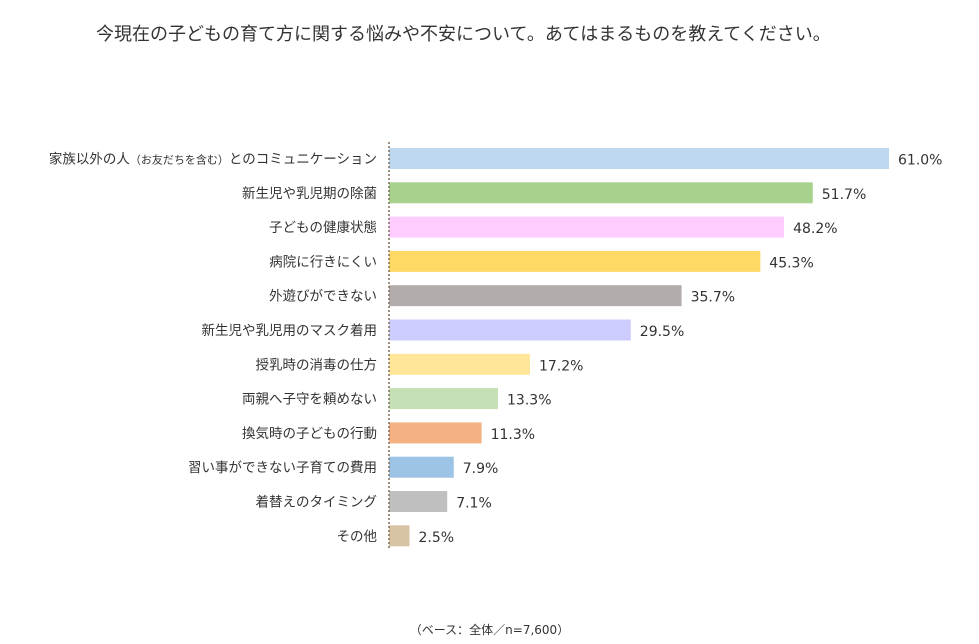 This screenshot has height=644, width=979. I want to click on value-label: 45.3%, so click(791, 263).